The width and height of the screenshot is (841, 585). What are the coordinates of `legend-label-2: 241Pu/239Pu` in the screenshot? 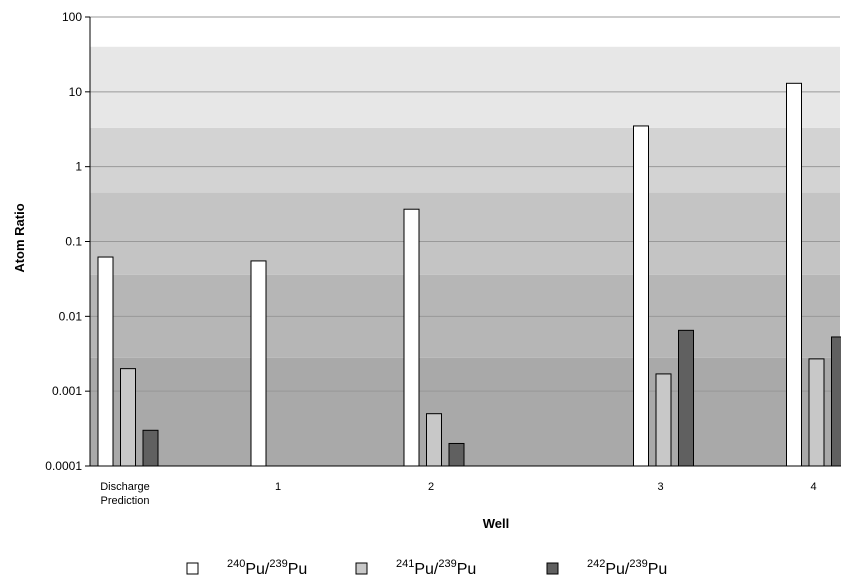 It's located at (436, 568).